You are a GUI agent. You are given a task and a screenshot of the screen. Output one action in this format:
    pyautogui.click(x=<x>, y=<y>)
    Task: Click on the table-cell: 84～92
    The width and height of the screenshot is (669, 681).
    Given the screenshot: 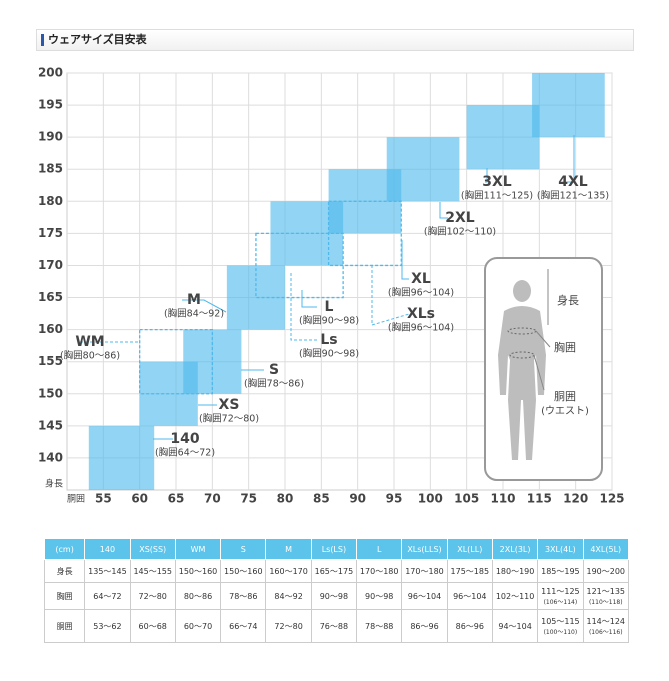 What is the action you would take?
    pyautogui.click(x=288, y=596)
    